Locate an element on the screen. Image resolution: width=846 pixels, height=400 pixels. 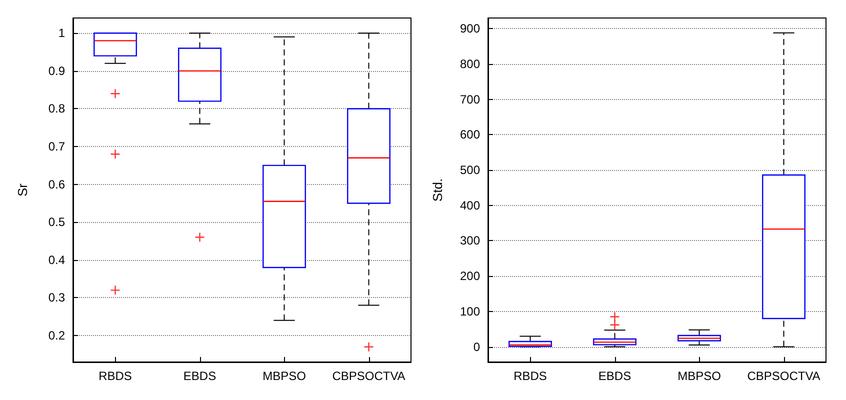
y-tick-label: 0.2 is located at coordinates (57, 335).